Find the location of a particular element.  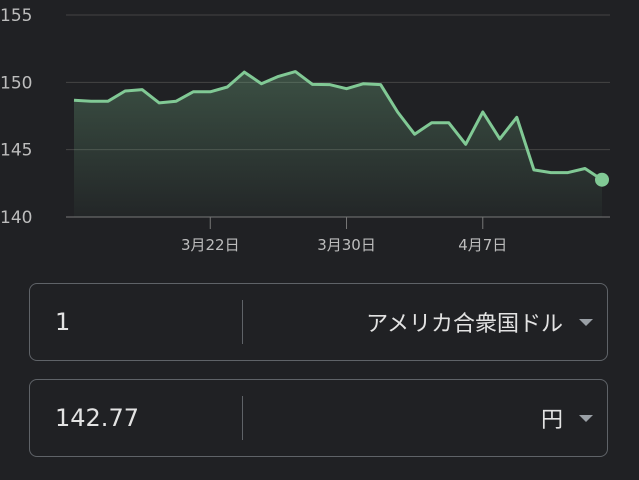

from-currency-row: 1 アメリカ合衆国ドル is located at coordinates (318, 322).